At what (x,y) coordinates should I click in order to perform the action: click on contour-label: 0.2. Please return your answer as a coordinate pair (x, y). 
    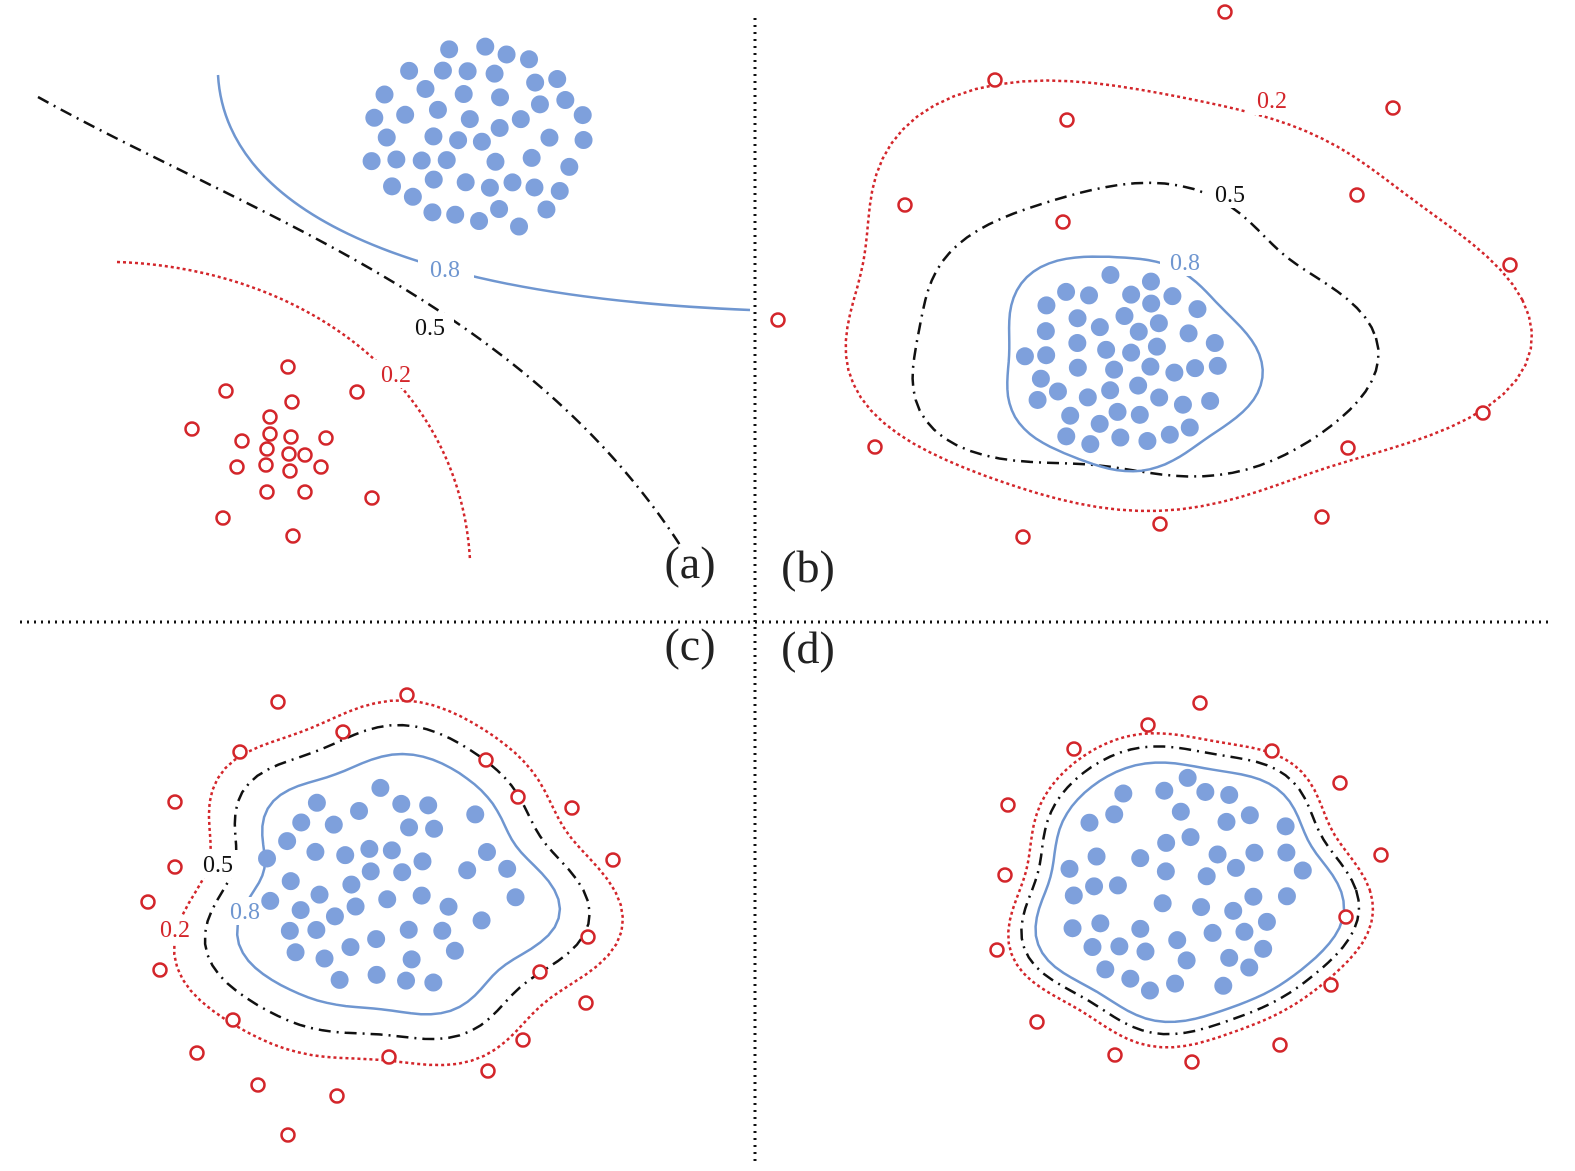
    Looking at the image, I should click on (175, 930).